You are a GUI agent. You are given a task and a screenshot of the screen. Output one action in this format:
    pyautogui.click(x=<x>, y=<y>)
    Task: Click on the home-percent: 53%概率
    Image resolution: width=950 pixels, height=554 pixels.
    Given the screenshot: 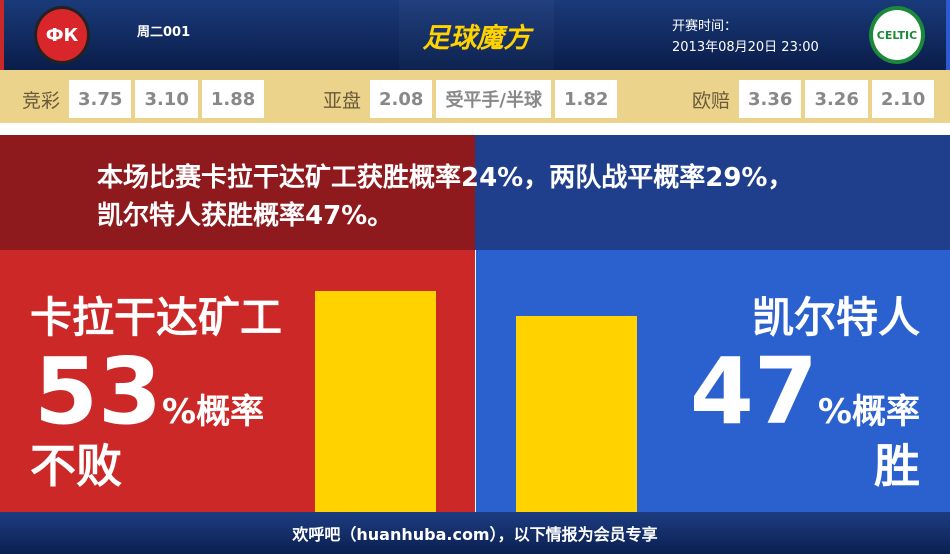 What is the action you would take?
    pyautogui.click(x=149, y=402)
    